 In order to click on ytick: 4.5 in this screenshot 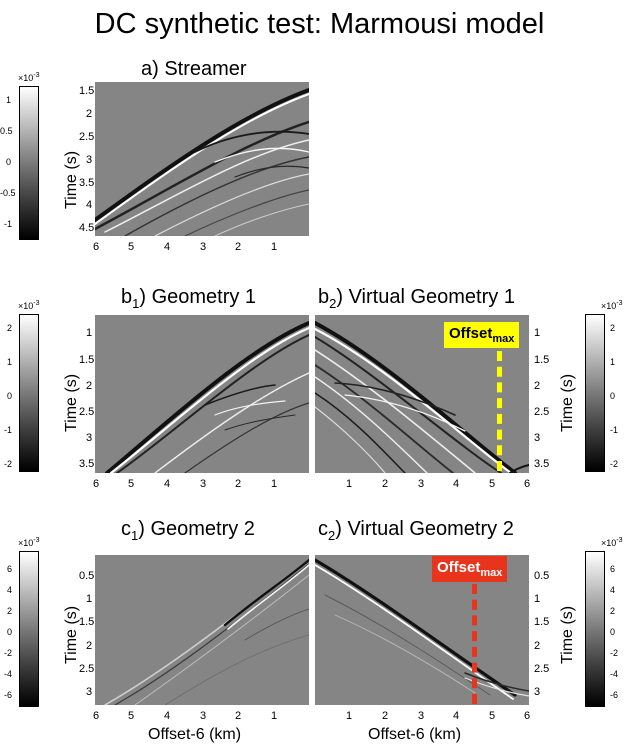, I will do `click(87, 228)`.